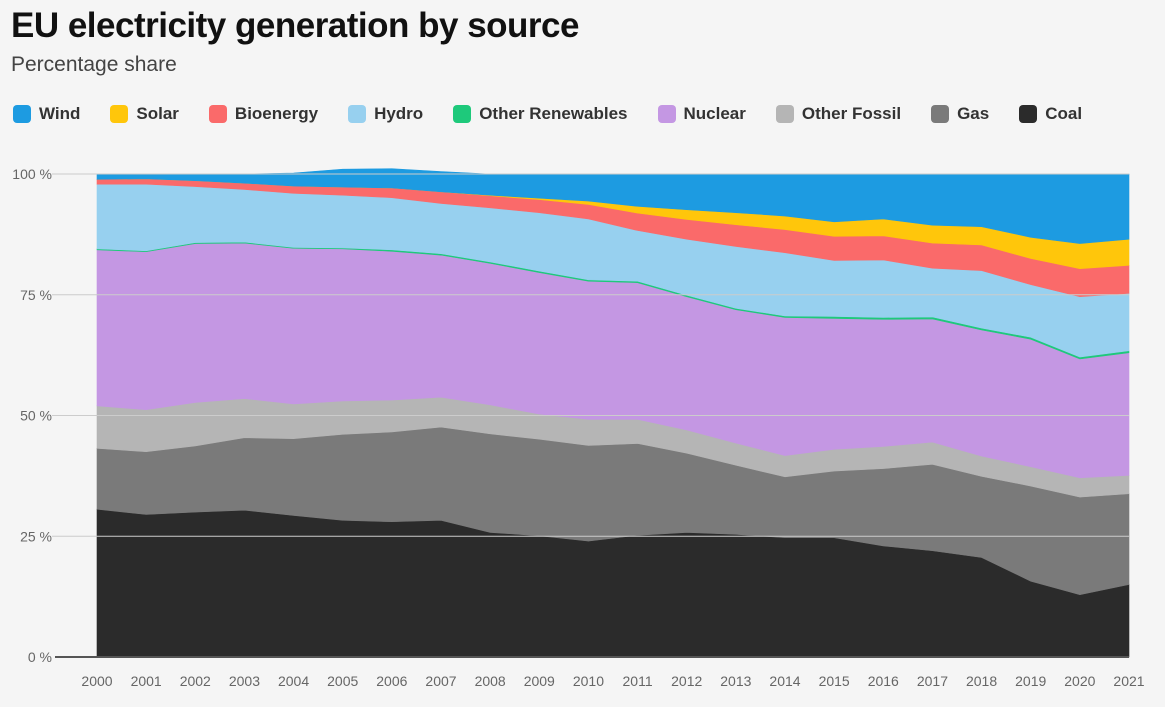 The width and height of the screenshot is (1165, 707). What do you see at coordinates (981, 681) in the screenshot?
I see `x-tick-label: 2018` at bounding box center [981, 681].